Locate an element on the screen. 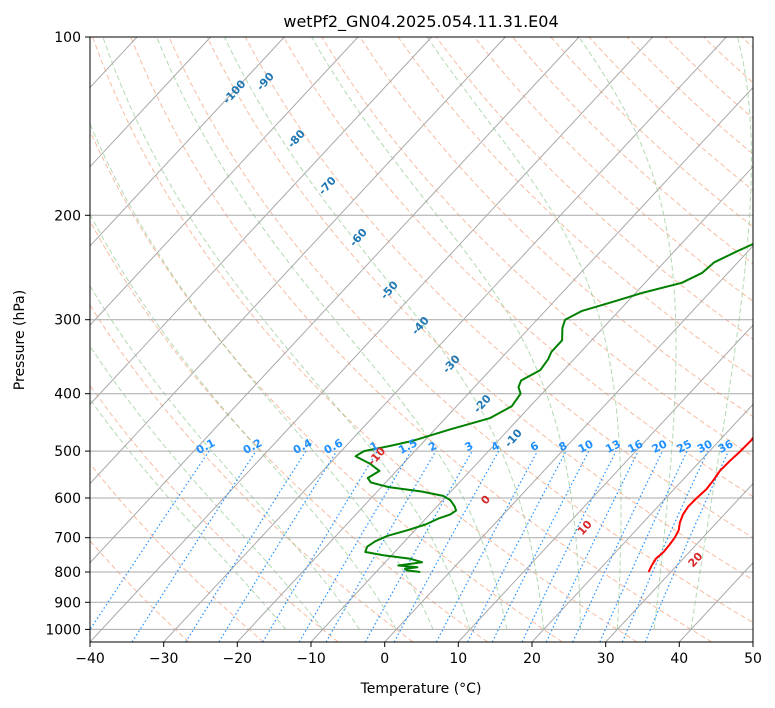 This screenshot has width=775, height=708. x-tick-label: −20 is located at coordinates (238, 659).